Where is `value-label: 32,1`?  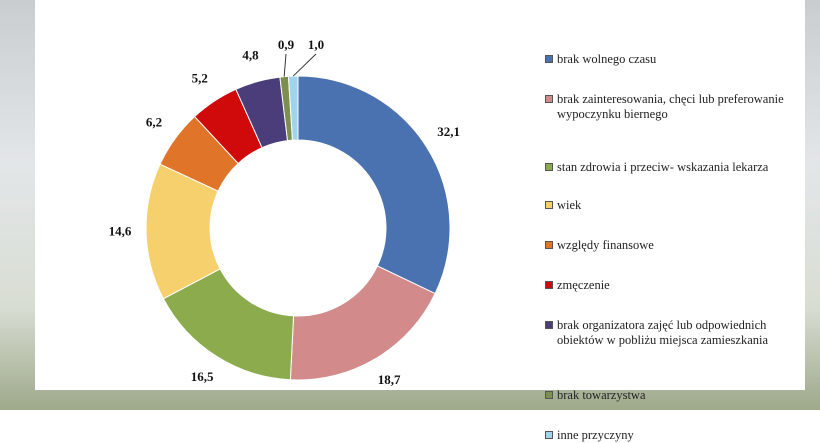 value-label: 32,1 is located at coordinates (448, 131).